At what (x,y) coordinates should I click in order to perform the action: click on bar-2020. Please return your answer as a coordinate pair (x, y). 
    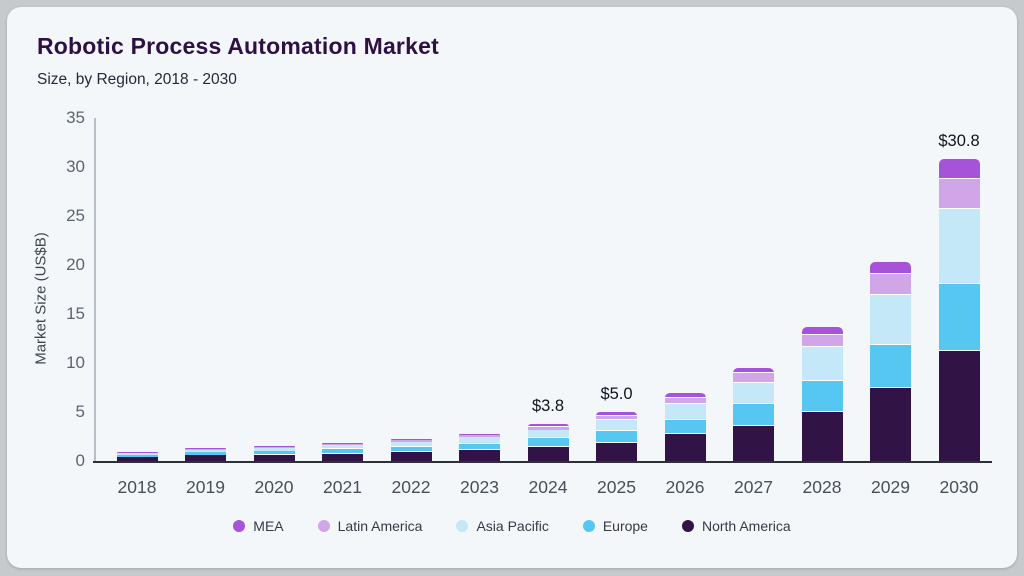
    Looking at the image, I should click on (274, 453).